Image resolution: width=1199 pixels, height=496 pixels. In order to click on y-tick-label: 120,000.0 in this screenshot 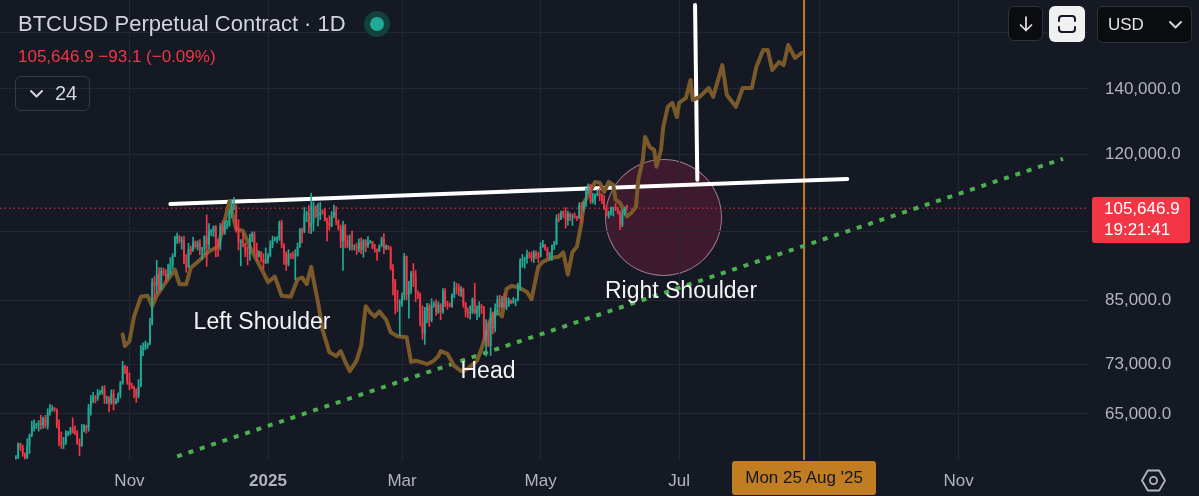, I will do `click(1143, 153)`.